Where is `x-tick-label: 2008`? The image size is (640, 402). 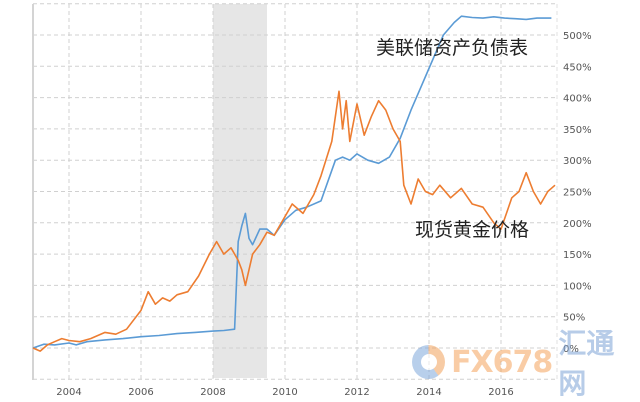
x-tick-label: 2008 is located at coordinates (212, 392).